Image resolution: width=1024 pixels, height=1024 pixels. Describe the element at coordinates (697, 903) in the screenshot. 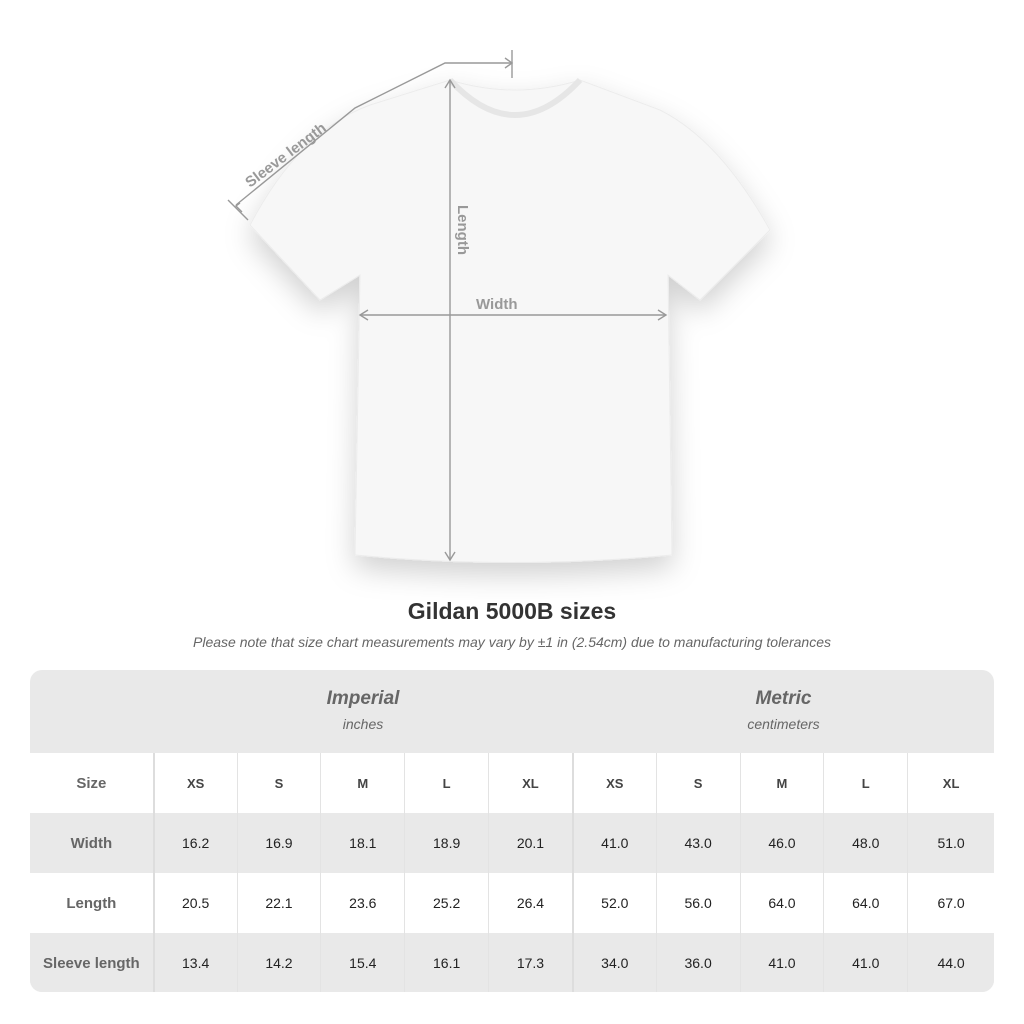

I see `table-cell: 56.0` at that location.